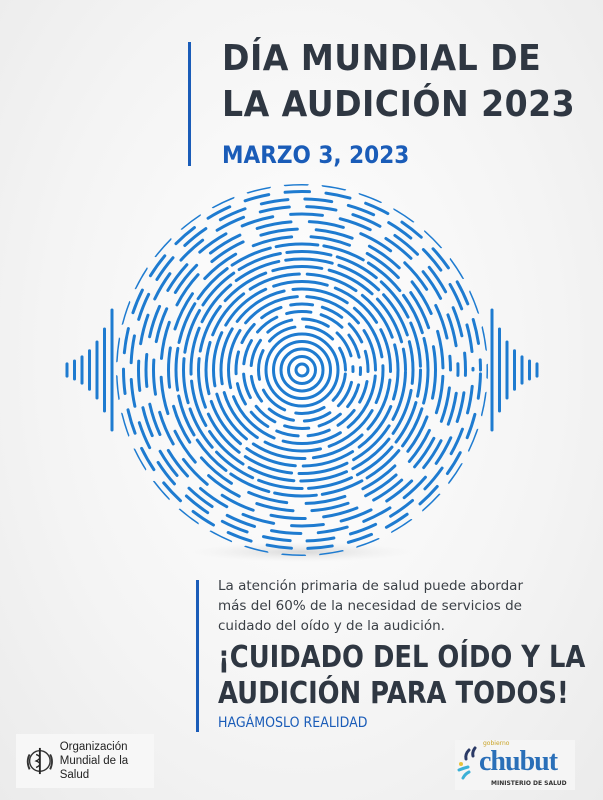 The height and width of the screenshot is (800, 603). I want to click on who-name-line1: Organización, so click(93, 747).